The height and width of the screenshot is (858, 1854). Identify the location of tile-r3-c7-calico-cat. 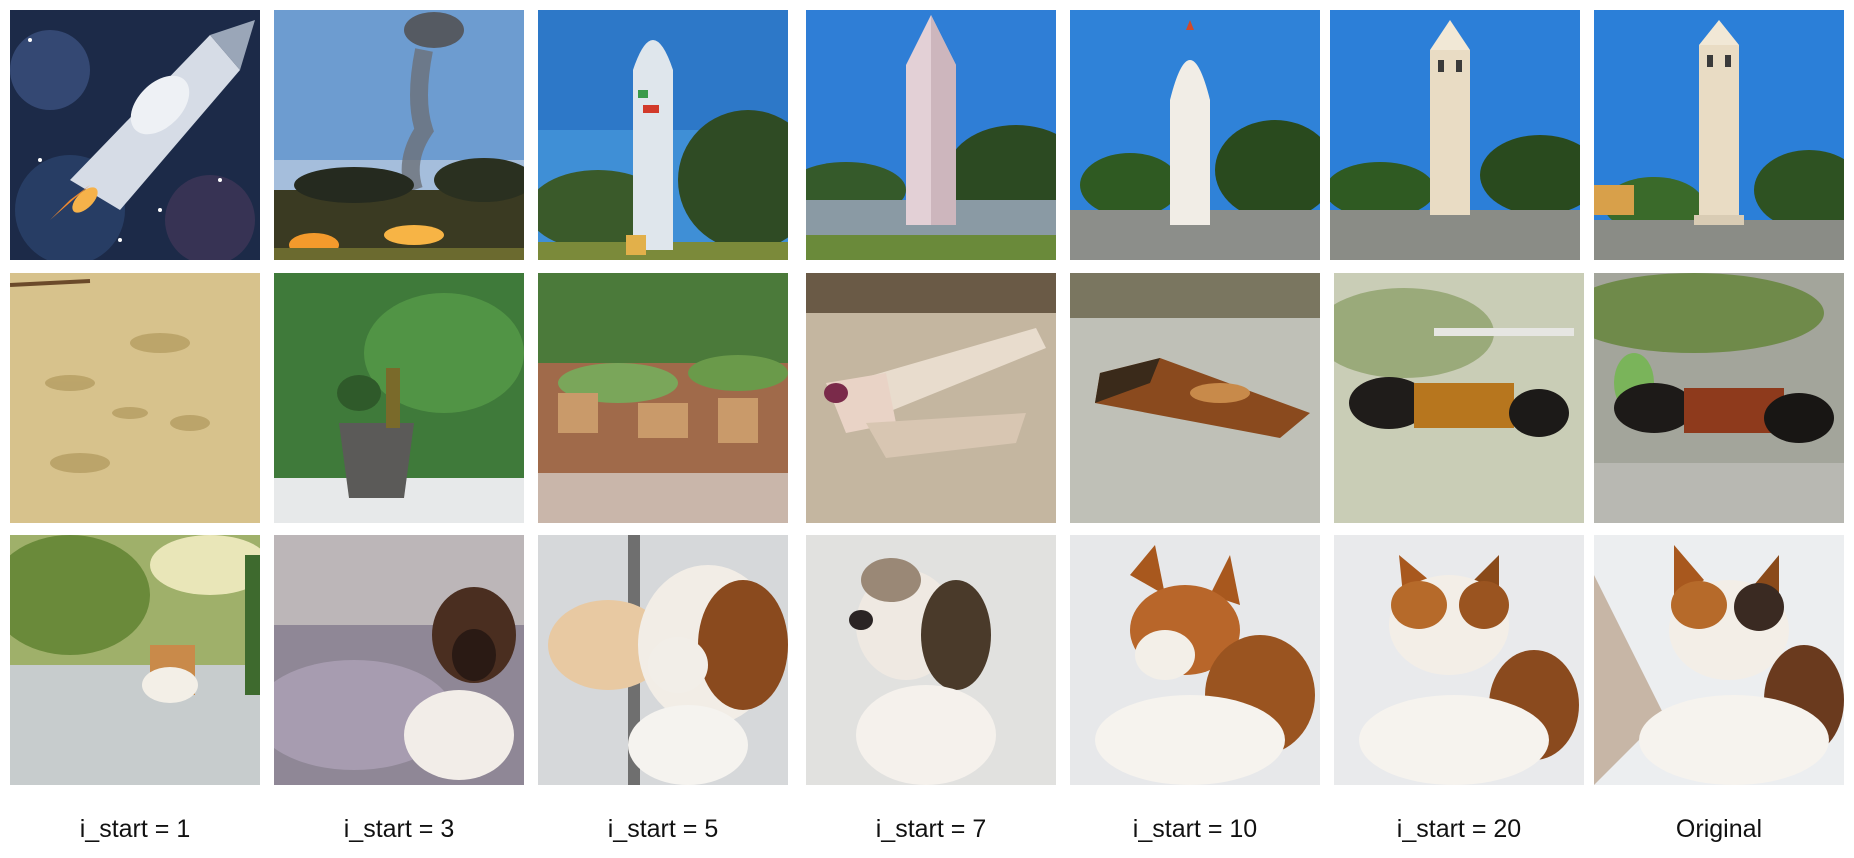
(1719, 660).